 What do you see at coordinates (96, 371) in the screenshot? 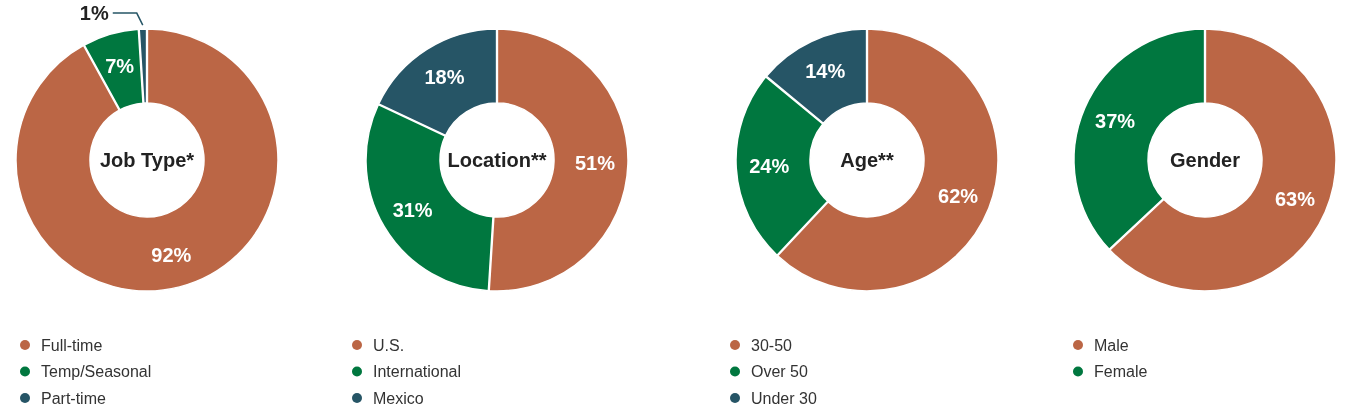
I see `legend-label: Temp/Seasonal` at bounding box center [96, 371].